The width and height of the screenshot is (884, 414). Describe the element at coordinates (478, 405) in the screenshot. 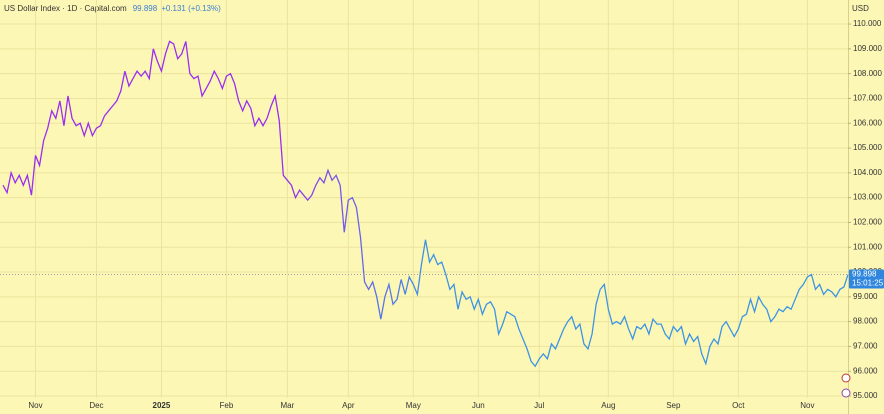

I see `x-tick-label: Jun` at that location.